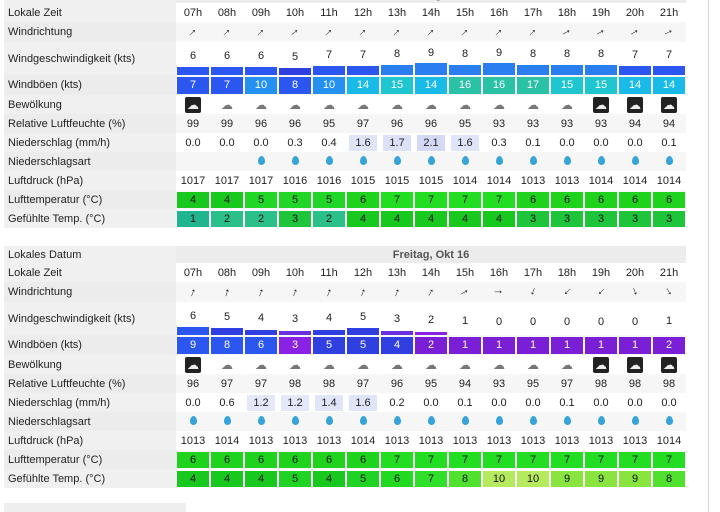 Image resolution: width=720 pixels, height=512 pixels. I want to click on hour-cell: 14h, so click(431, 12).